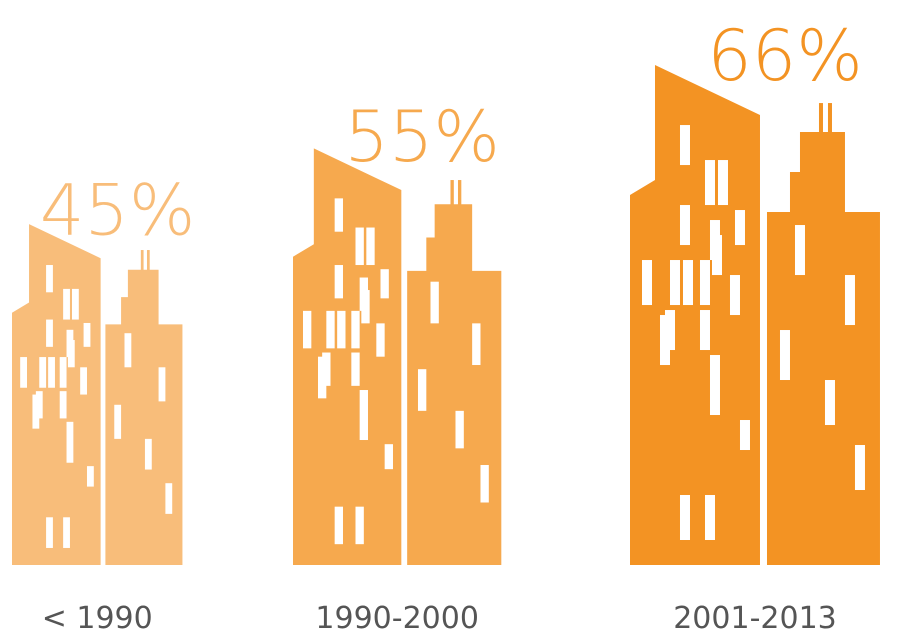  What do you see at coordinates (118, 210) in the screenshot?
I see `value-label: 45%` at bounding box center [118, 210].